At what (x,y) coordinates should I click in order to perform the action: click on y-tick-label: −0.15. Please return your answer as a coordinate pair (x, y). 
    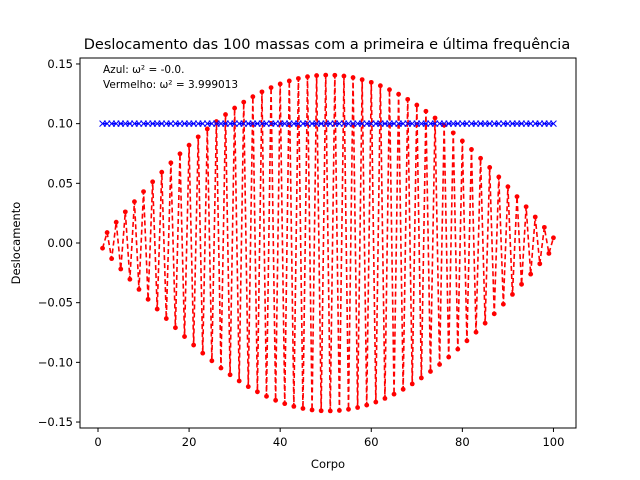
    Looking at the image, I should click on (55, 422).